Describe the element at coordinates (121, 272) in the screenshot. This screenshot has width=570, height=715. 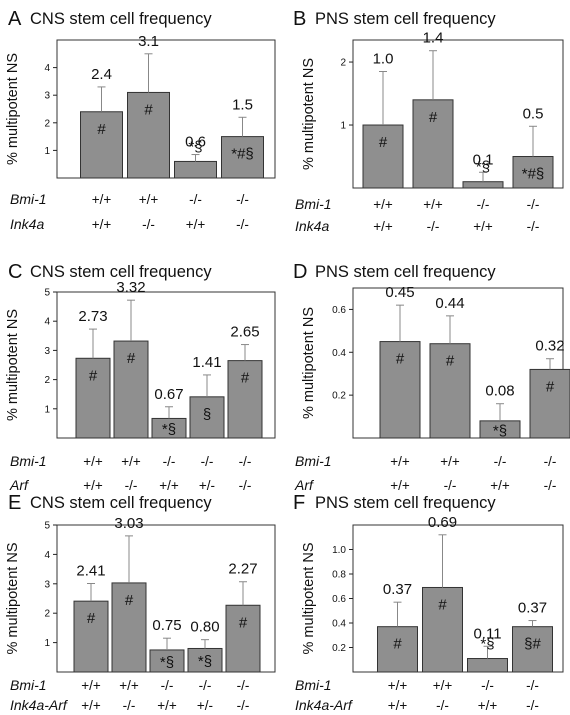
I see `panel-title: CNS stem cell frequency` at that location.